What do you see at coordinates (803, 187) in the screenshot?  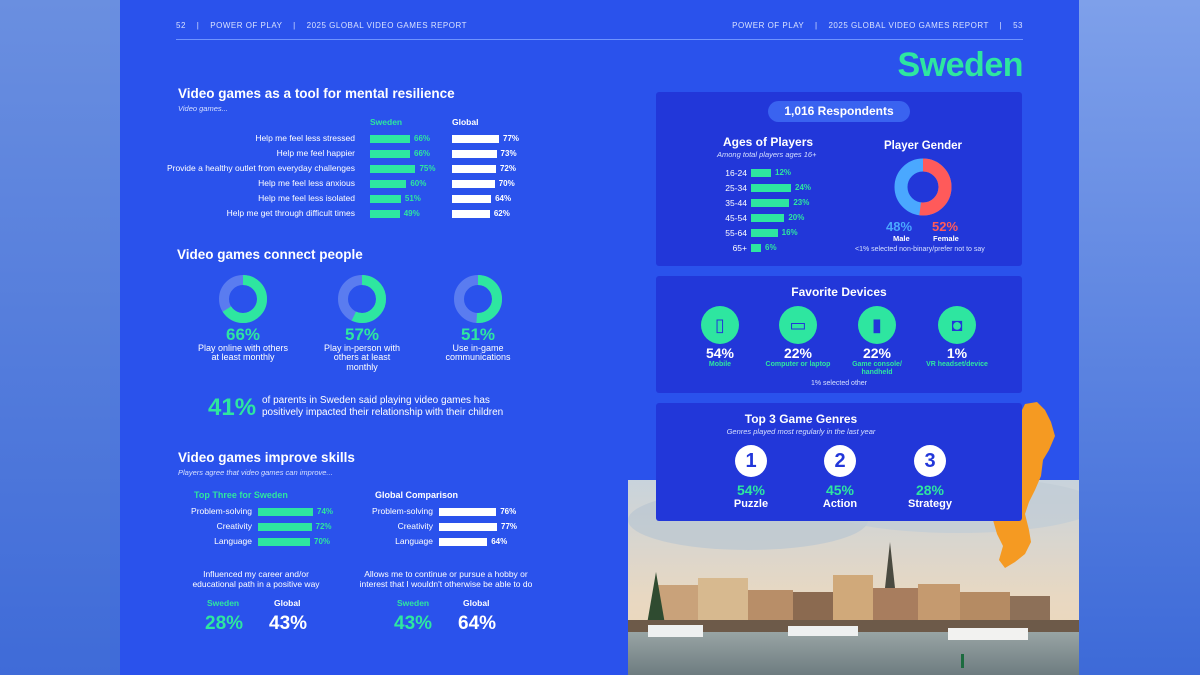 I see `age-value: 24%` at bounding box center [803, 187].